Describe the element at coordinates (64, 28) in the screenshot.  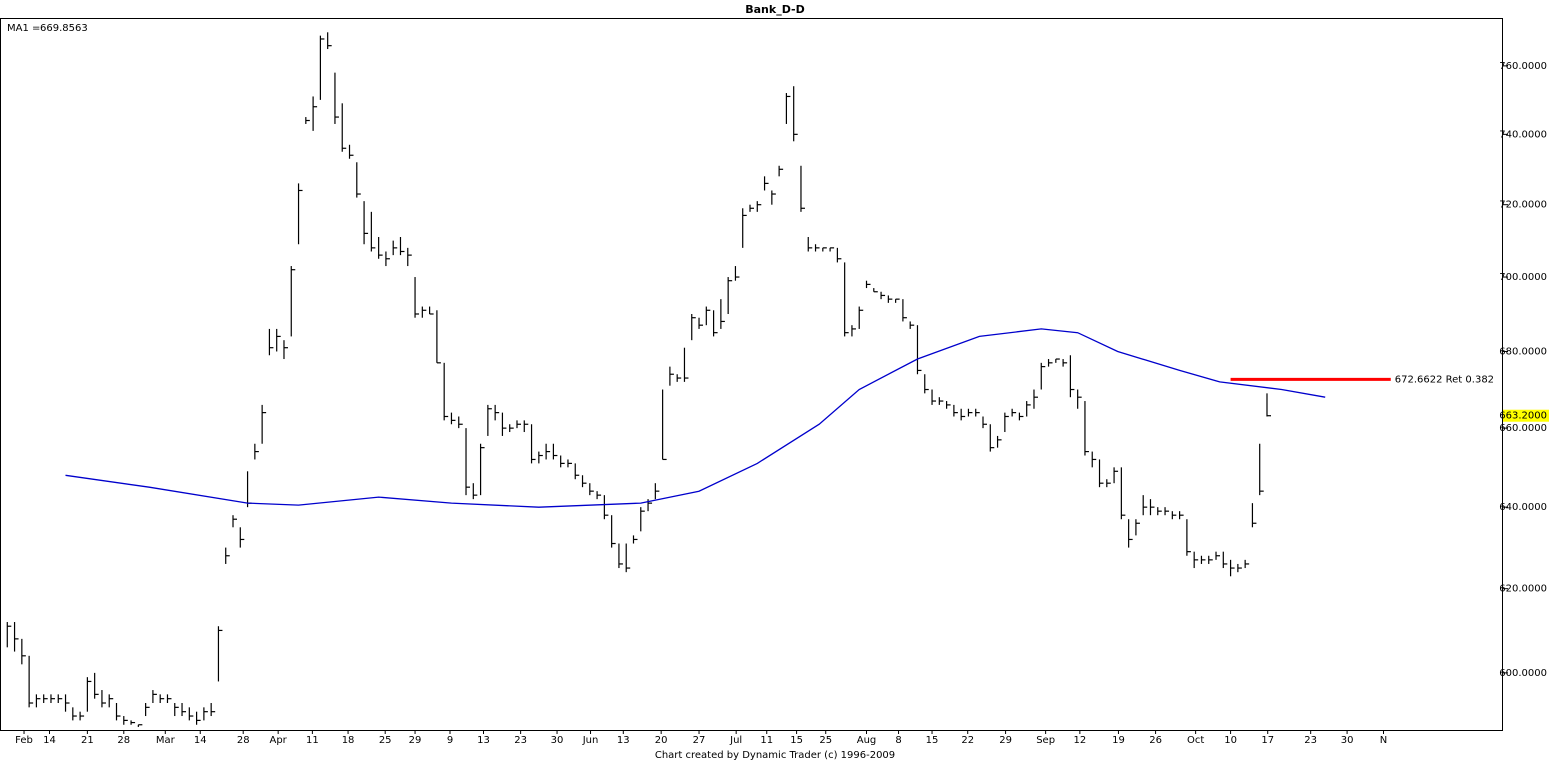
I see `ma-value: 669.8563` at that location.